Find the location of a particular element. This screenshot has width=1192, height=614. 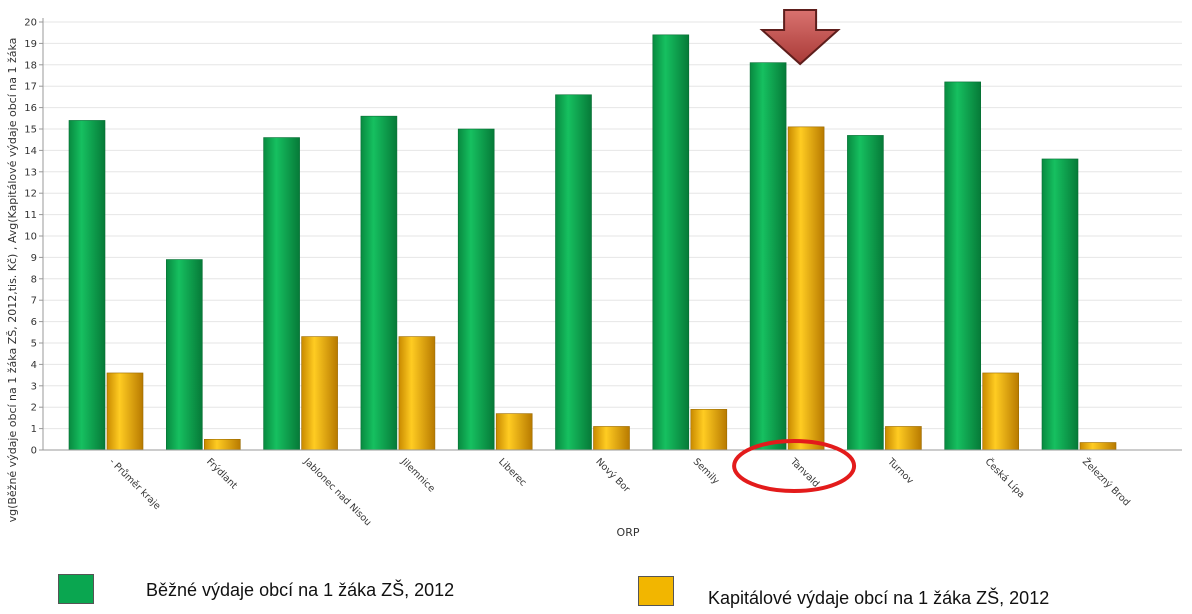

x-category-label: Turnov is located at coordinates (900, 471).